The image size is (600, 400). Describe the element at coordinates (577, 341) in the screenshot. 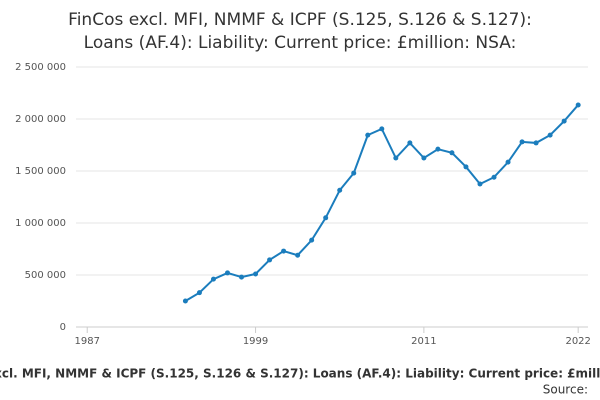

I see `x-tick-label: 2022` at that location.